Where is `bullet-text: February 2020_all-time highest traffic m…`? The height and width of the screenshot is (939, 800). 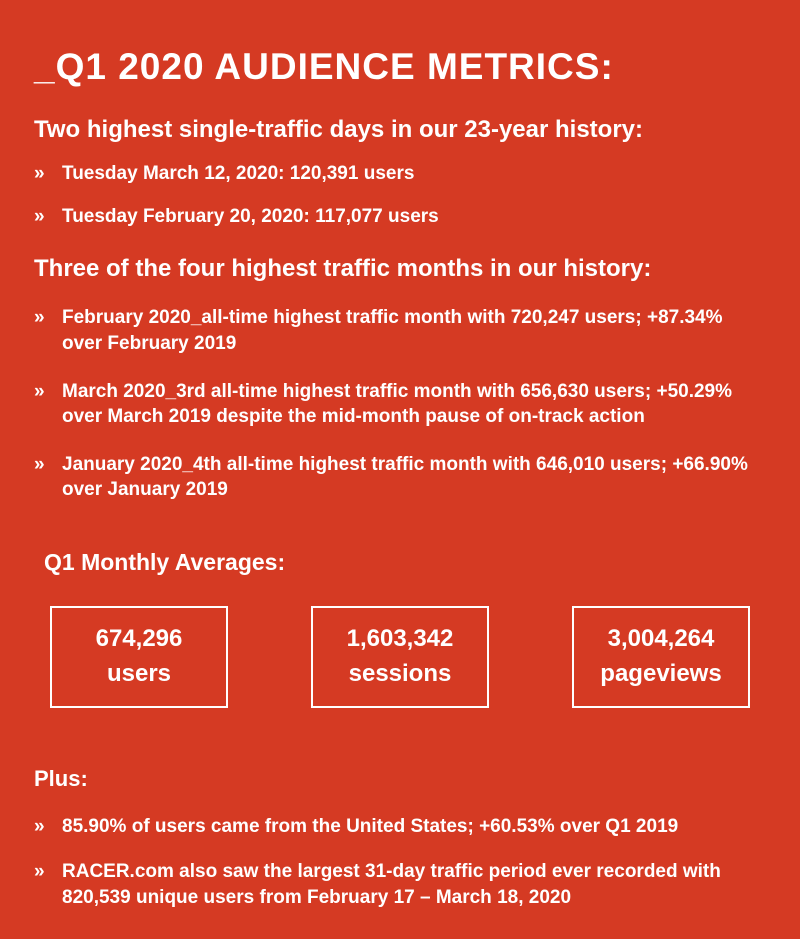
bullet-text: February 2020_all-time highest traffic m… is located at coordinates (392, 330).